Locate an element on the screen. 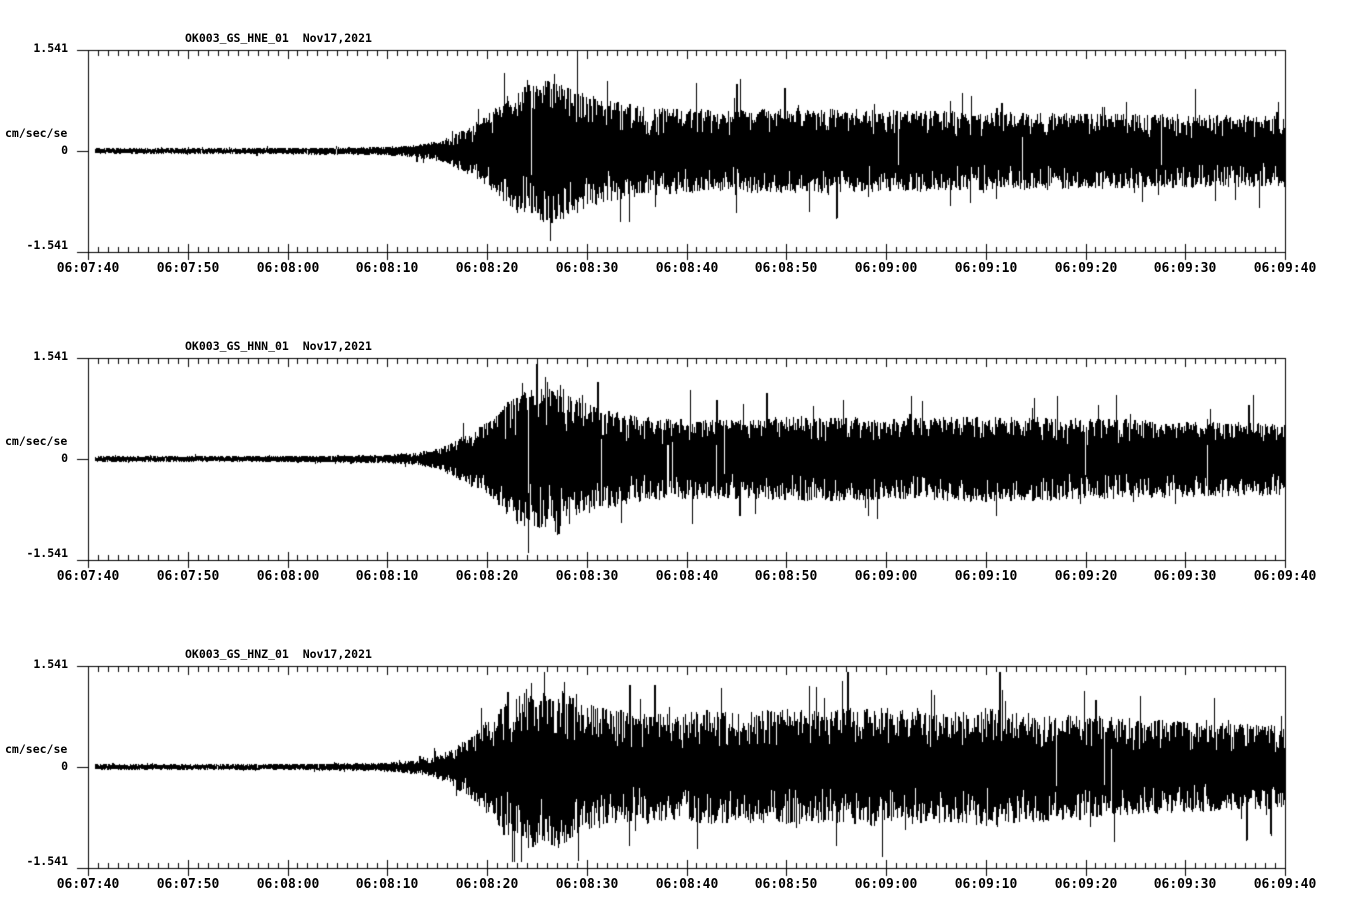 The height and width of the screenshot is (924, 1358). panel-title: OK003_GS_HNE_01 Nov17,2021 is located at coordinates (278, 38).